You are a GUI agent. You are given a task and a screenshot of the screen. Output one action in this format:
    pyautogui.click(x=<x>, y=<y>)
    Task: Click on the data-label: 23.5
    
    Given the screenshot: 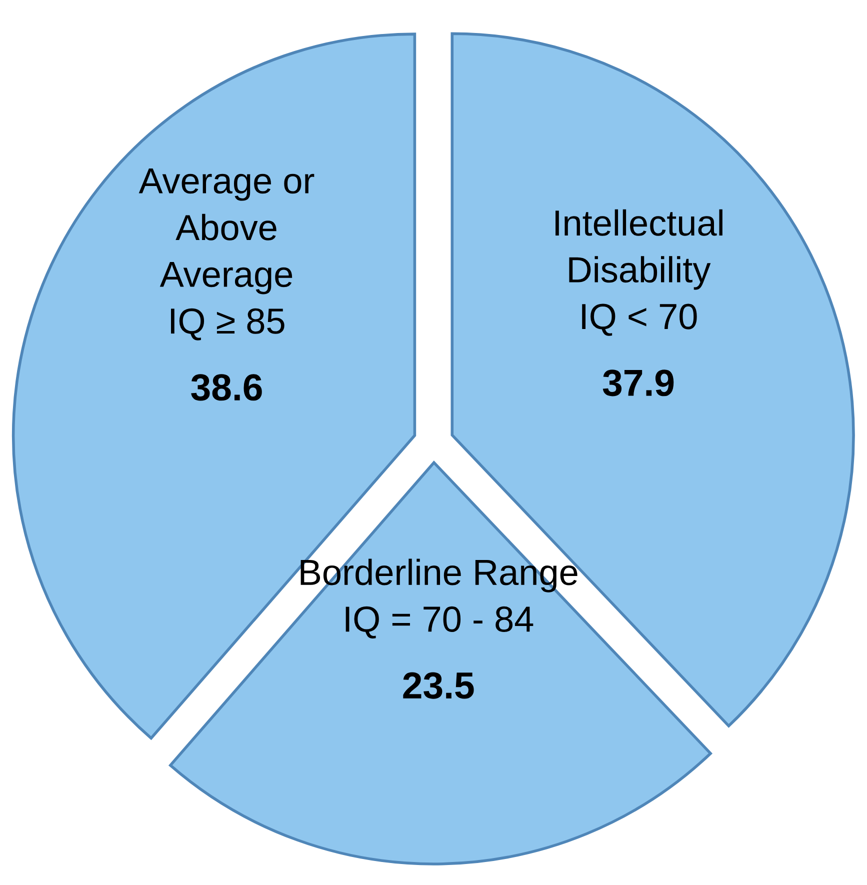 What is the action you would take?
    pyautogui.click(x=438, y=685)
    